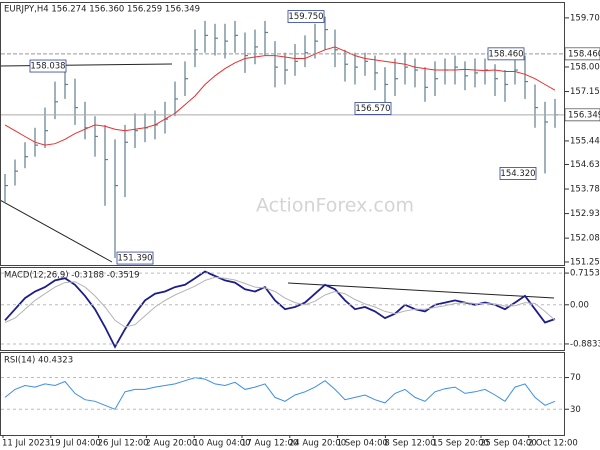 The image size is (600, 450). I want to click on y-tick-label: 152.080, so click(585, 239).